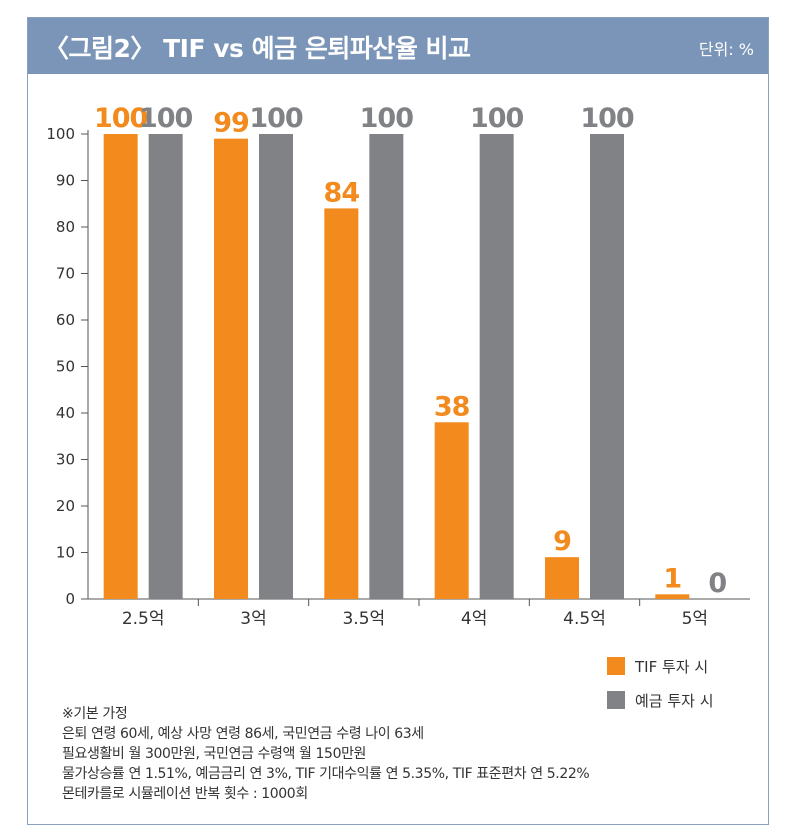 The height and width of the screenshot is (836, 796). I want to click on data-label-deposit: 0, so click(717, 583).